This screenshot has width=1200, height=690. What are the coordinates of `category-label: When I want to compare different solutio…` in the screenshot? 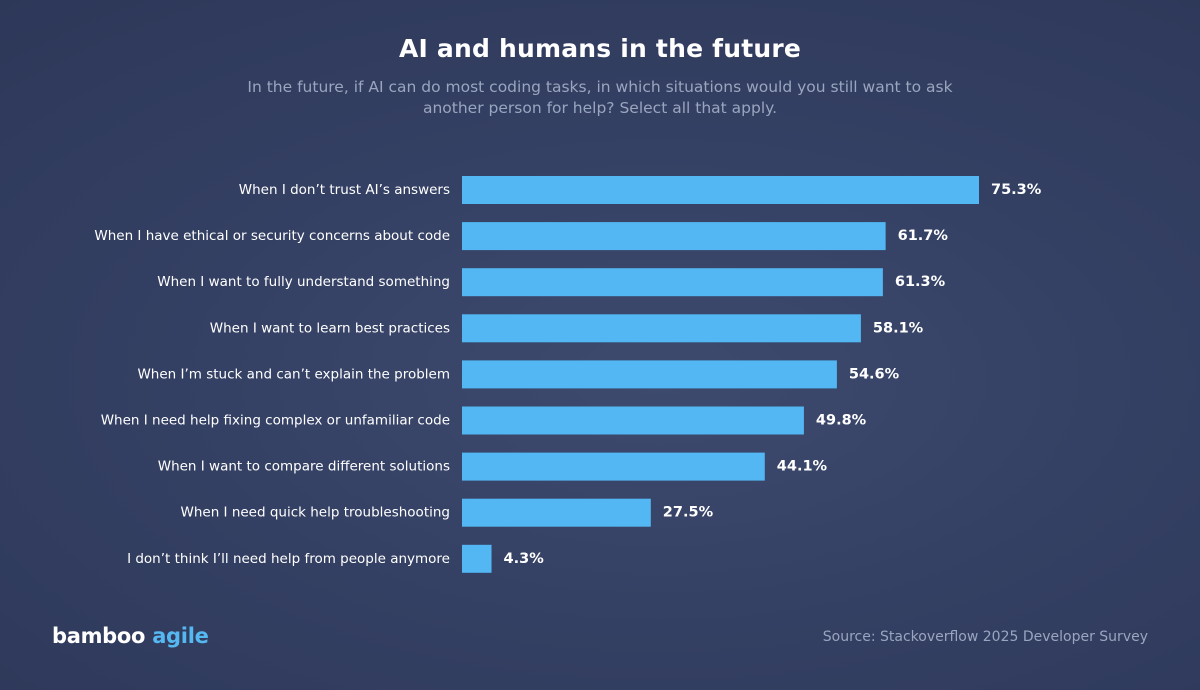 It's located at (304, 467).